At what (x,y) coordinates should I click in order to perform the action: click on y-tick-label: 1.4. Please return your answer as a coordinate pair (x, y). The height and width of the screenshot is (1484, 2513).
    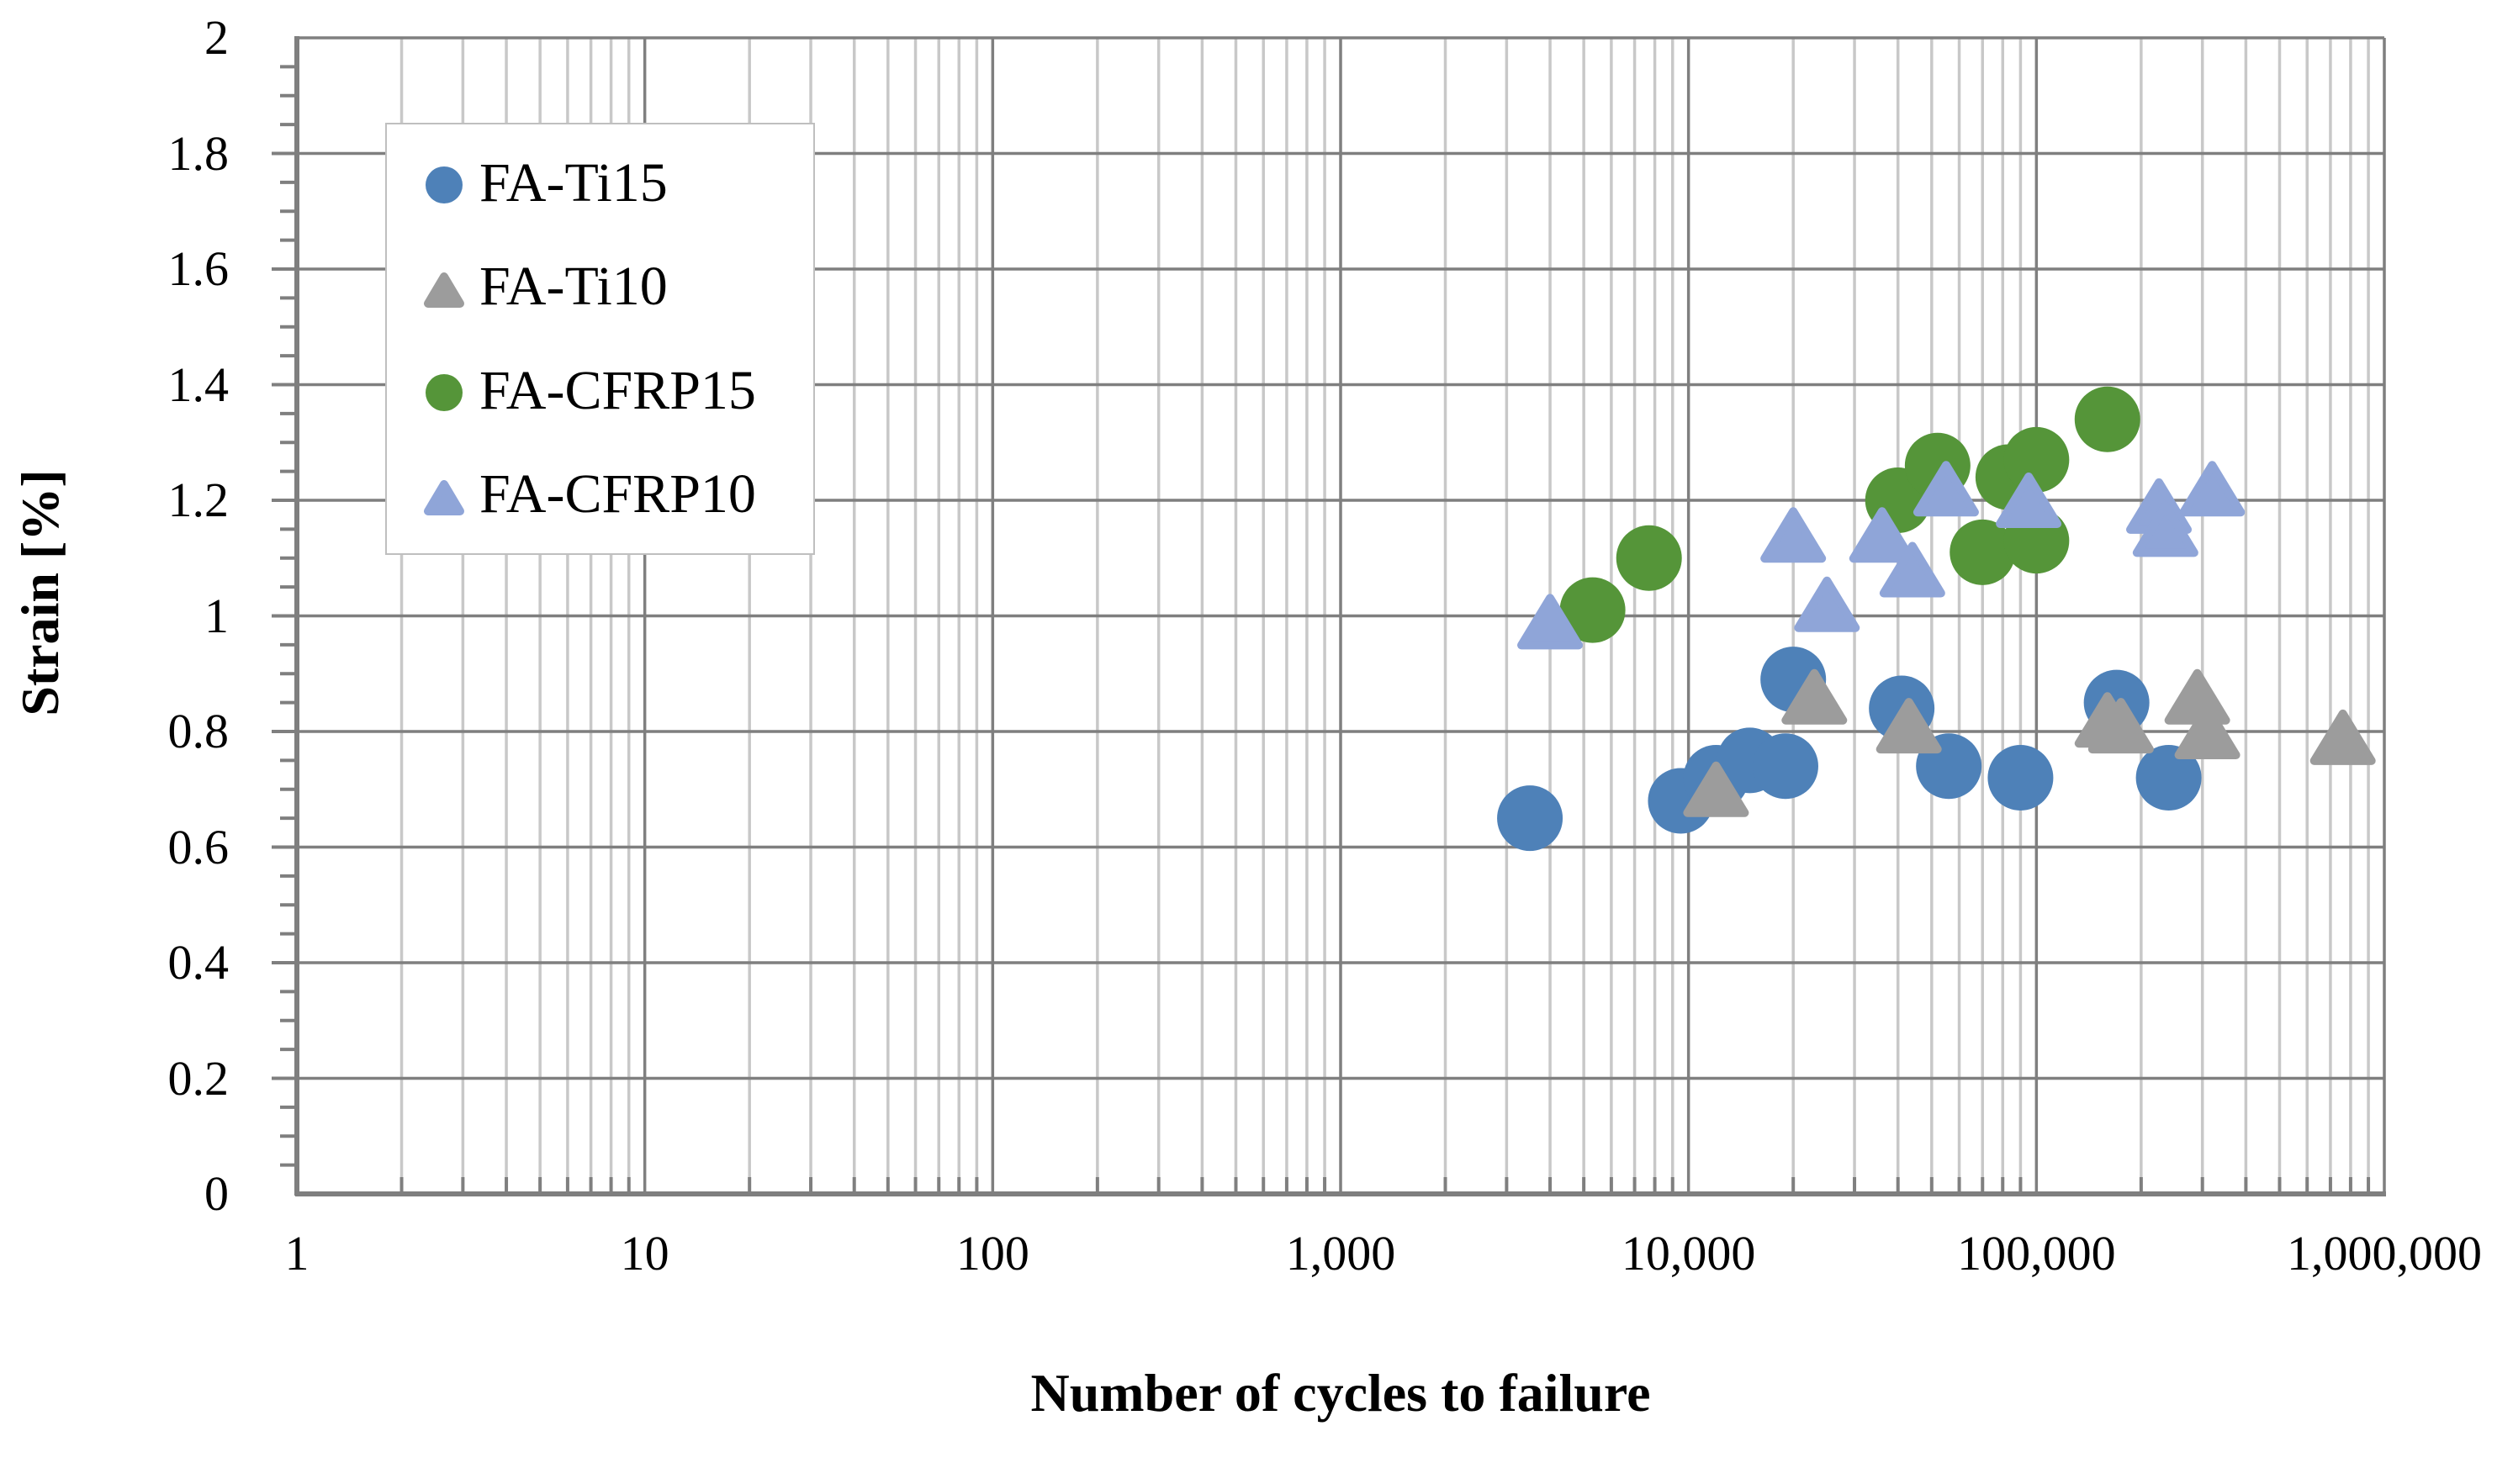
    Looking at the image, I should click on (199, 384).